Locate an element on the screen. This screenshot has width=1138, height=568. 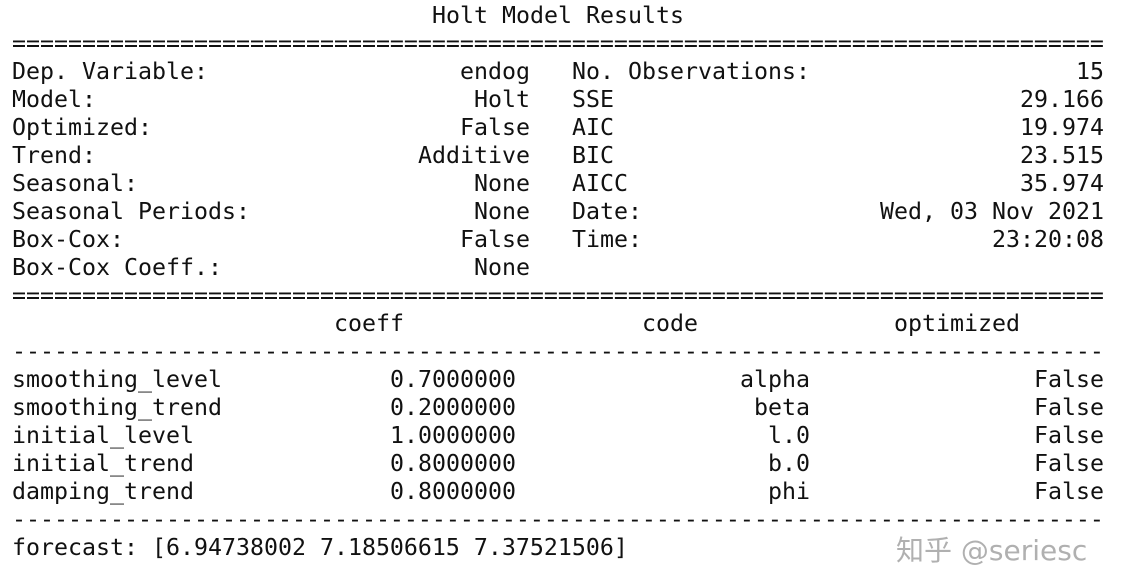
info-value: 23.515 is located at coordinates (1062, 155).